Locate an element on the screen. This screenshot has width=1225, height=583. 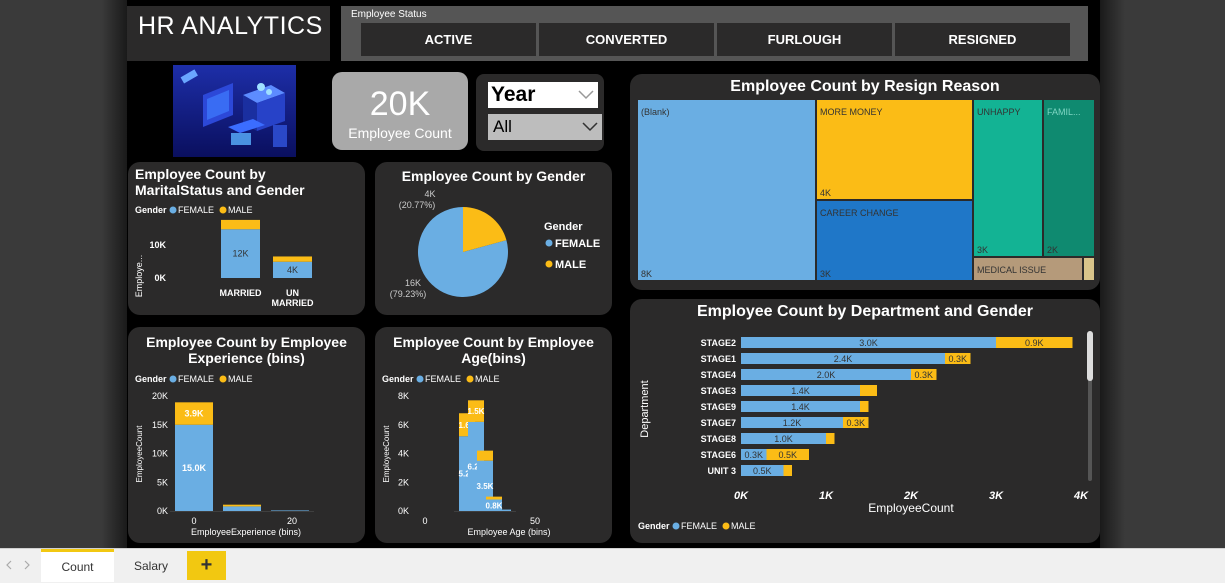
y-tick-label: STAGE9 is located at coordinates (718, 407).